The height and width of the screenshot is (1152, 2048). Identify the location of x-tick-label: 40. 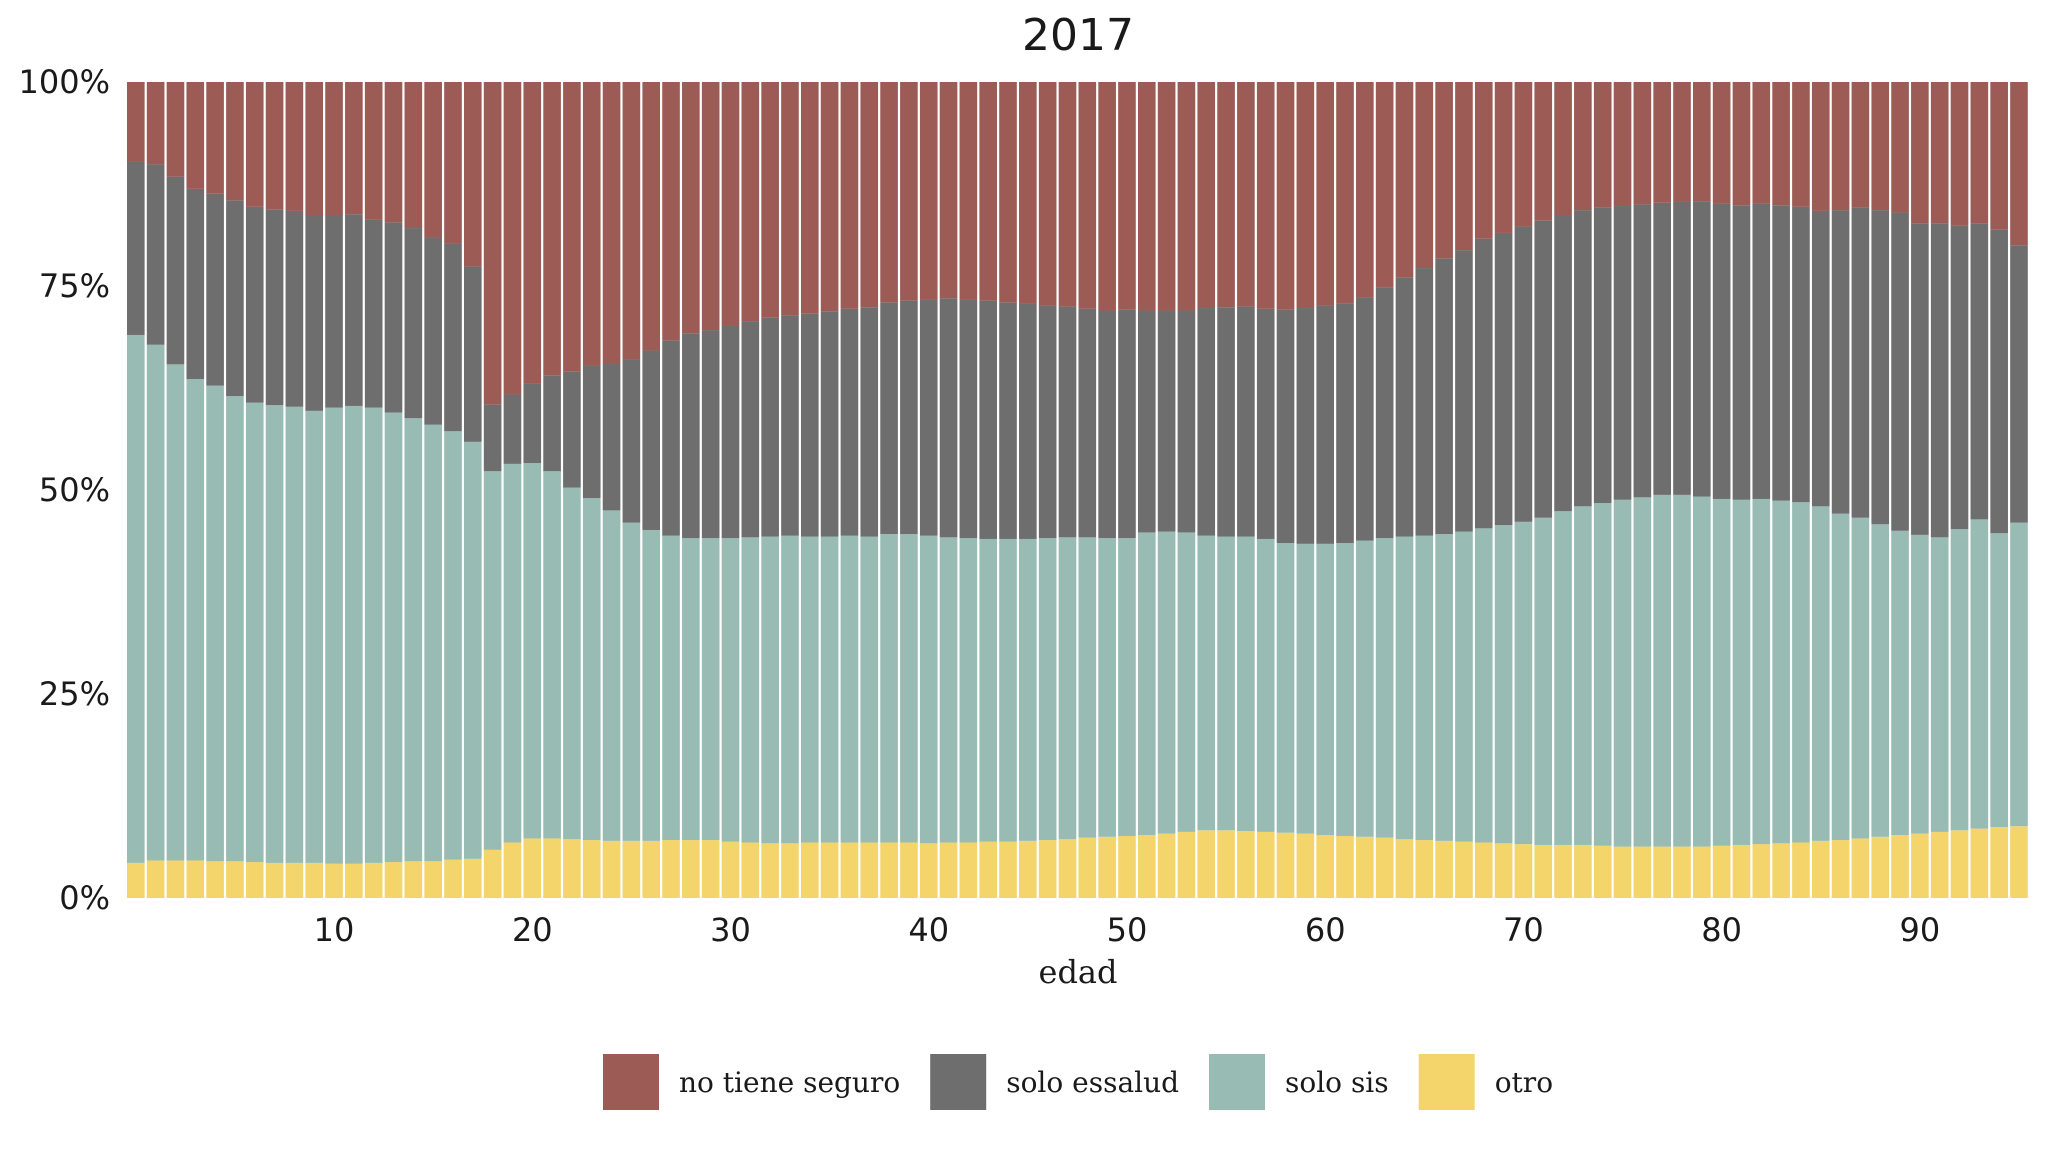
(928, 930).